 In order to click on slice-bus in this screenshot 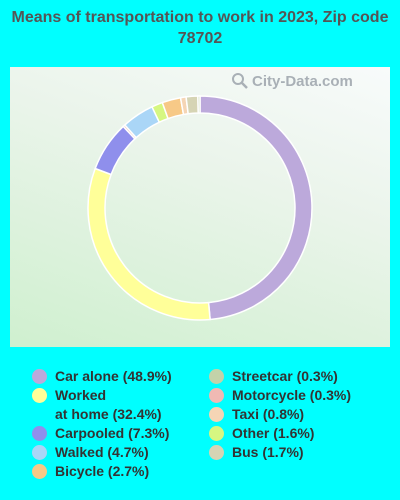, I will do `click(192, 105)`.